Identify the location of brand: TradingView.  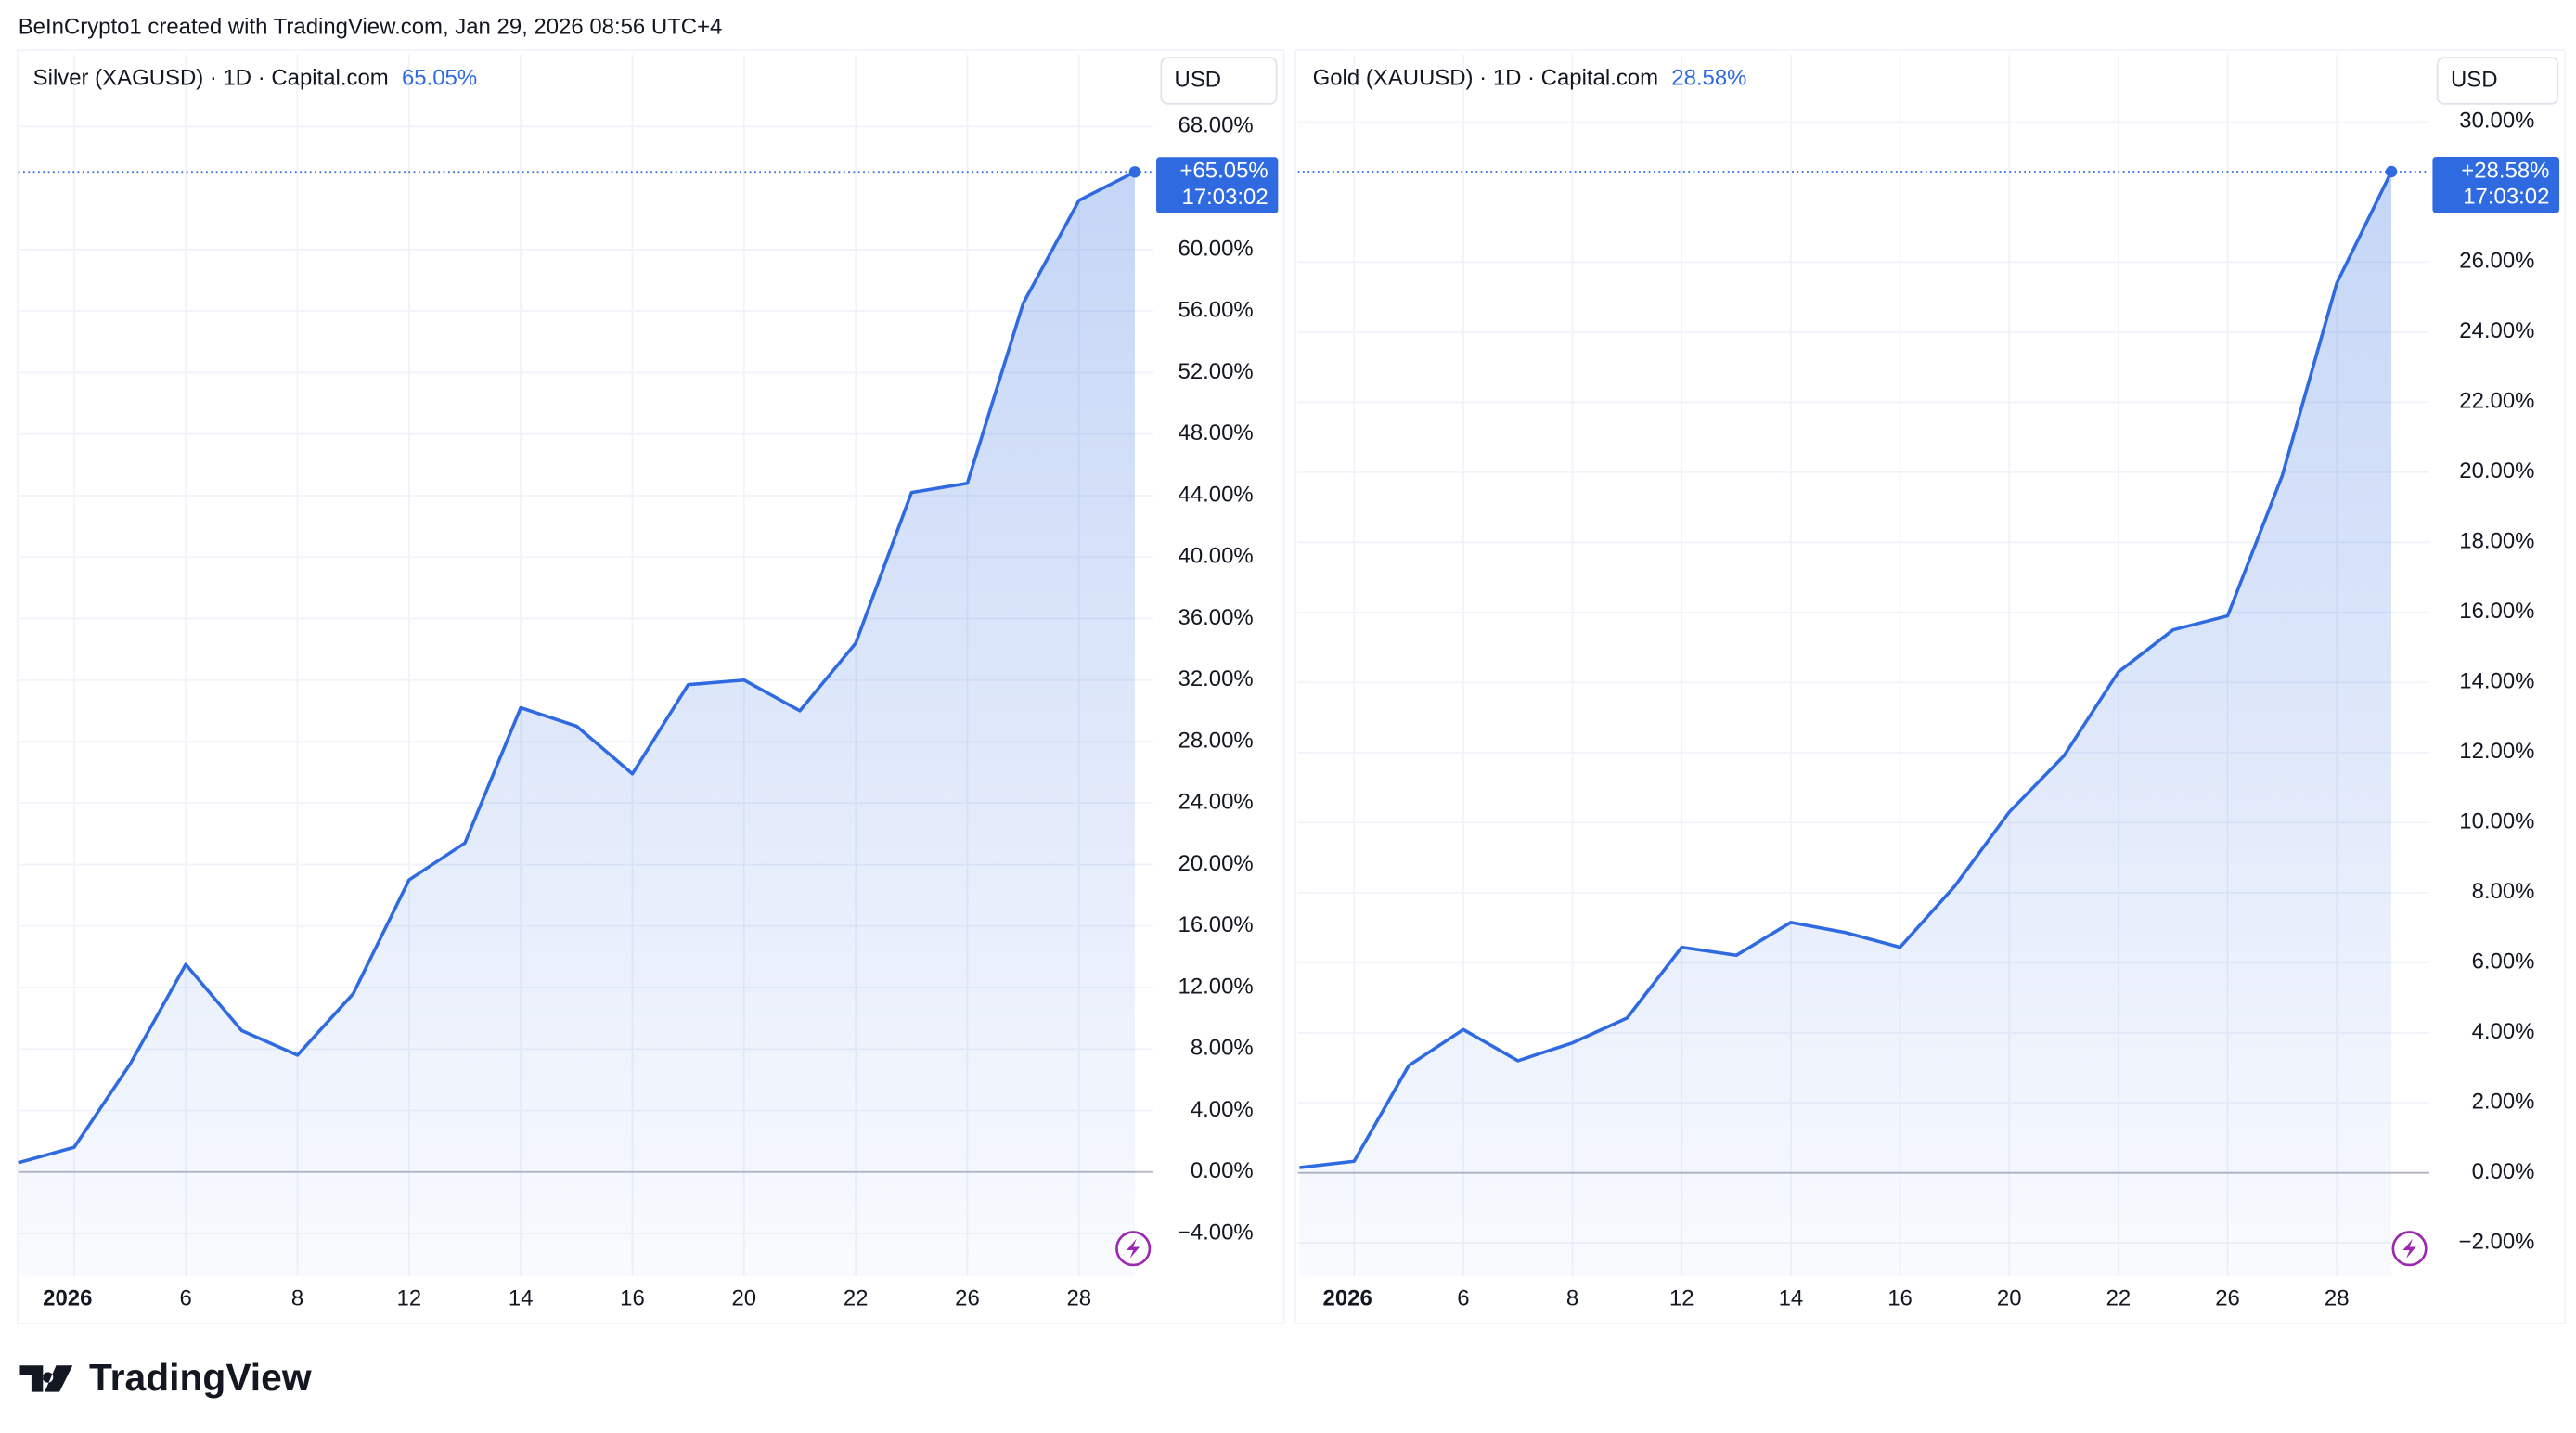
(200, 1377).